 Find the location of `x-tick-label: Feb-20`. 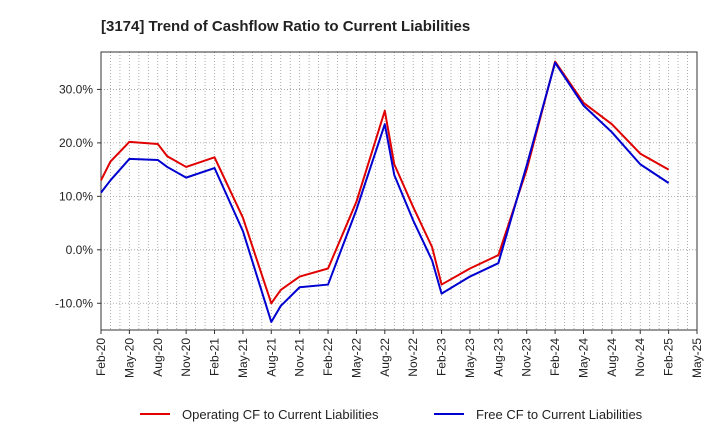

x-tick-label: Feb-20 is located at coordinates (101, 357).